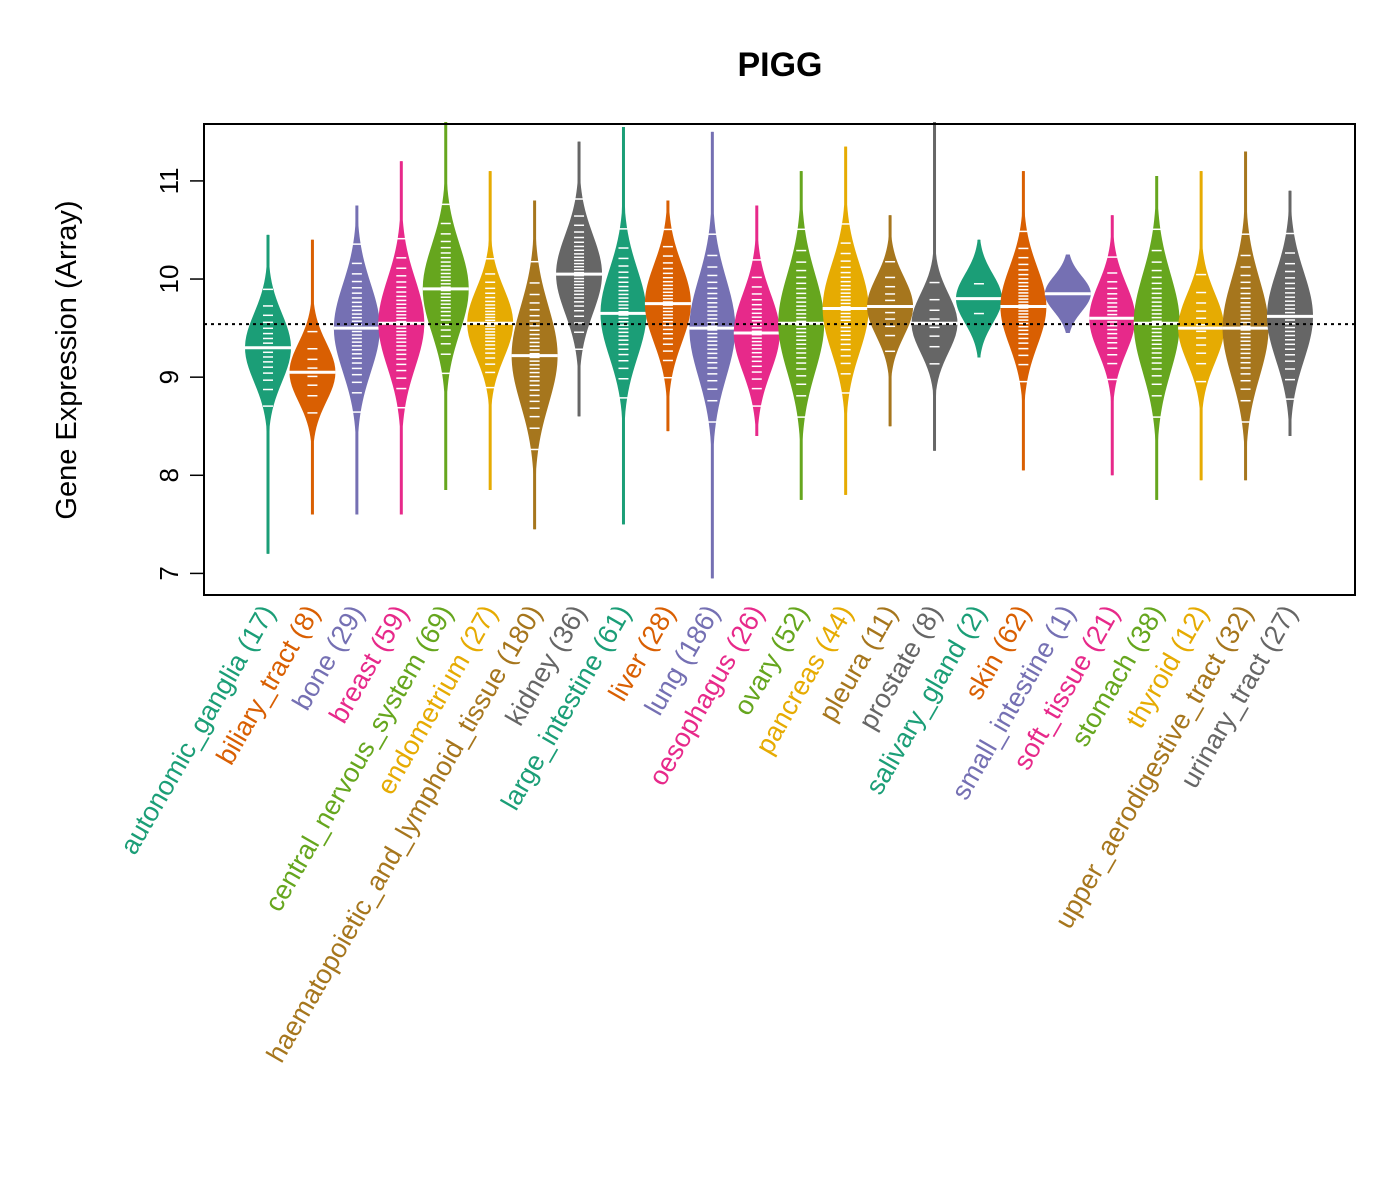 Image resolution: width=1400 pixels, height=1200 pixels. What do you see at coordinates (779, 65) in the screenshot?
I see `chart-title: PIGG` at bounding box center [779, 65].